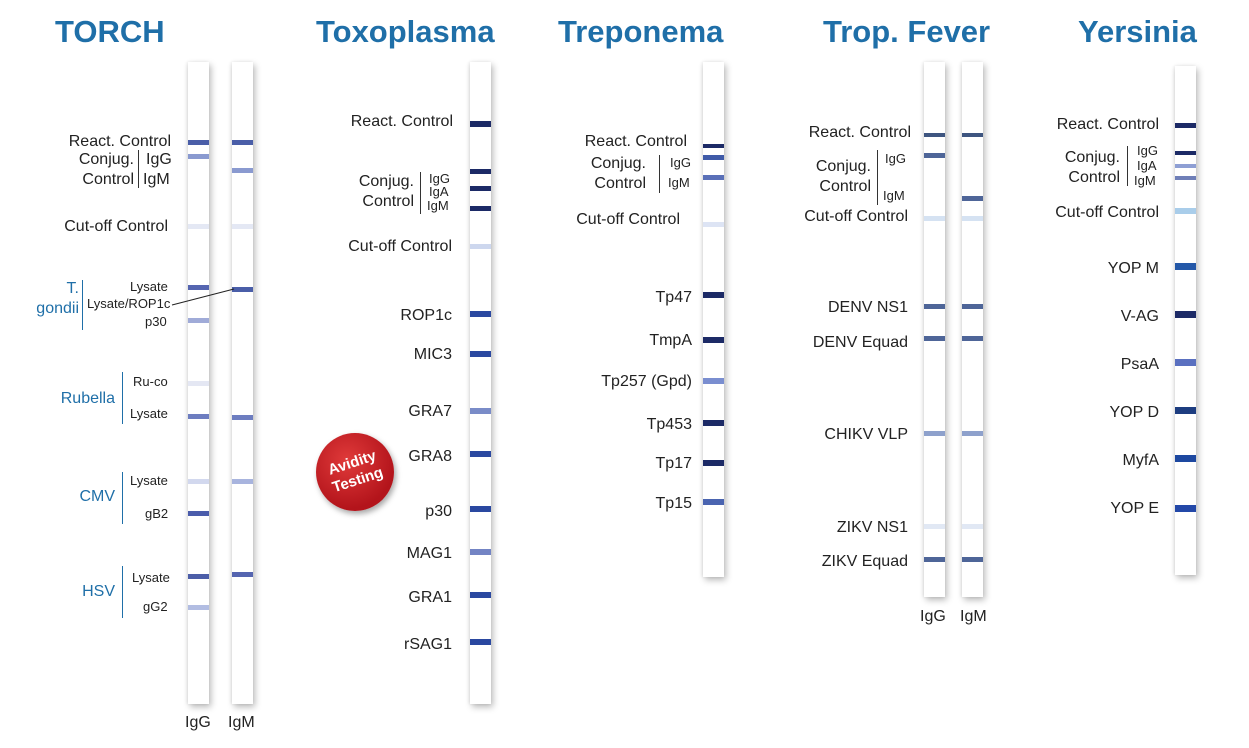 This screenshot has height=748, width=1249. I want to click on yersinia-strip, so click(1185, 320).